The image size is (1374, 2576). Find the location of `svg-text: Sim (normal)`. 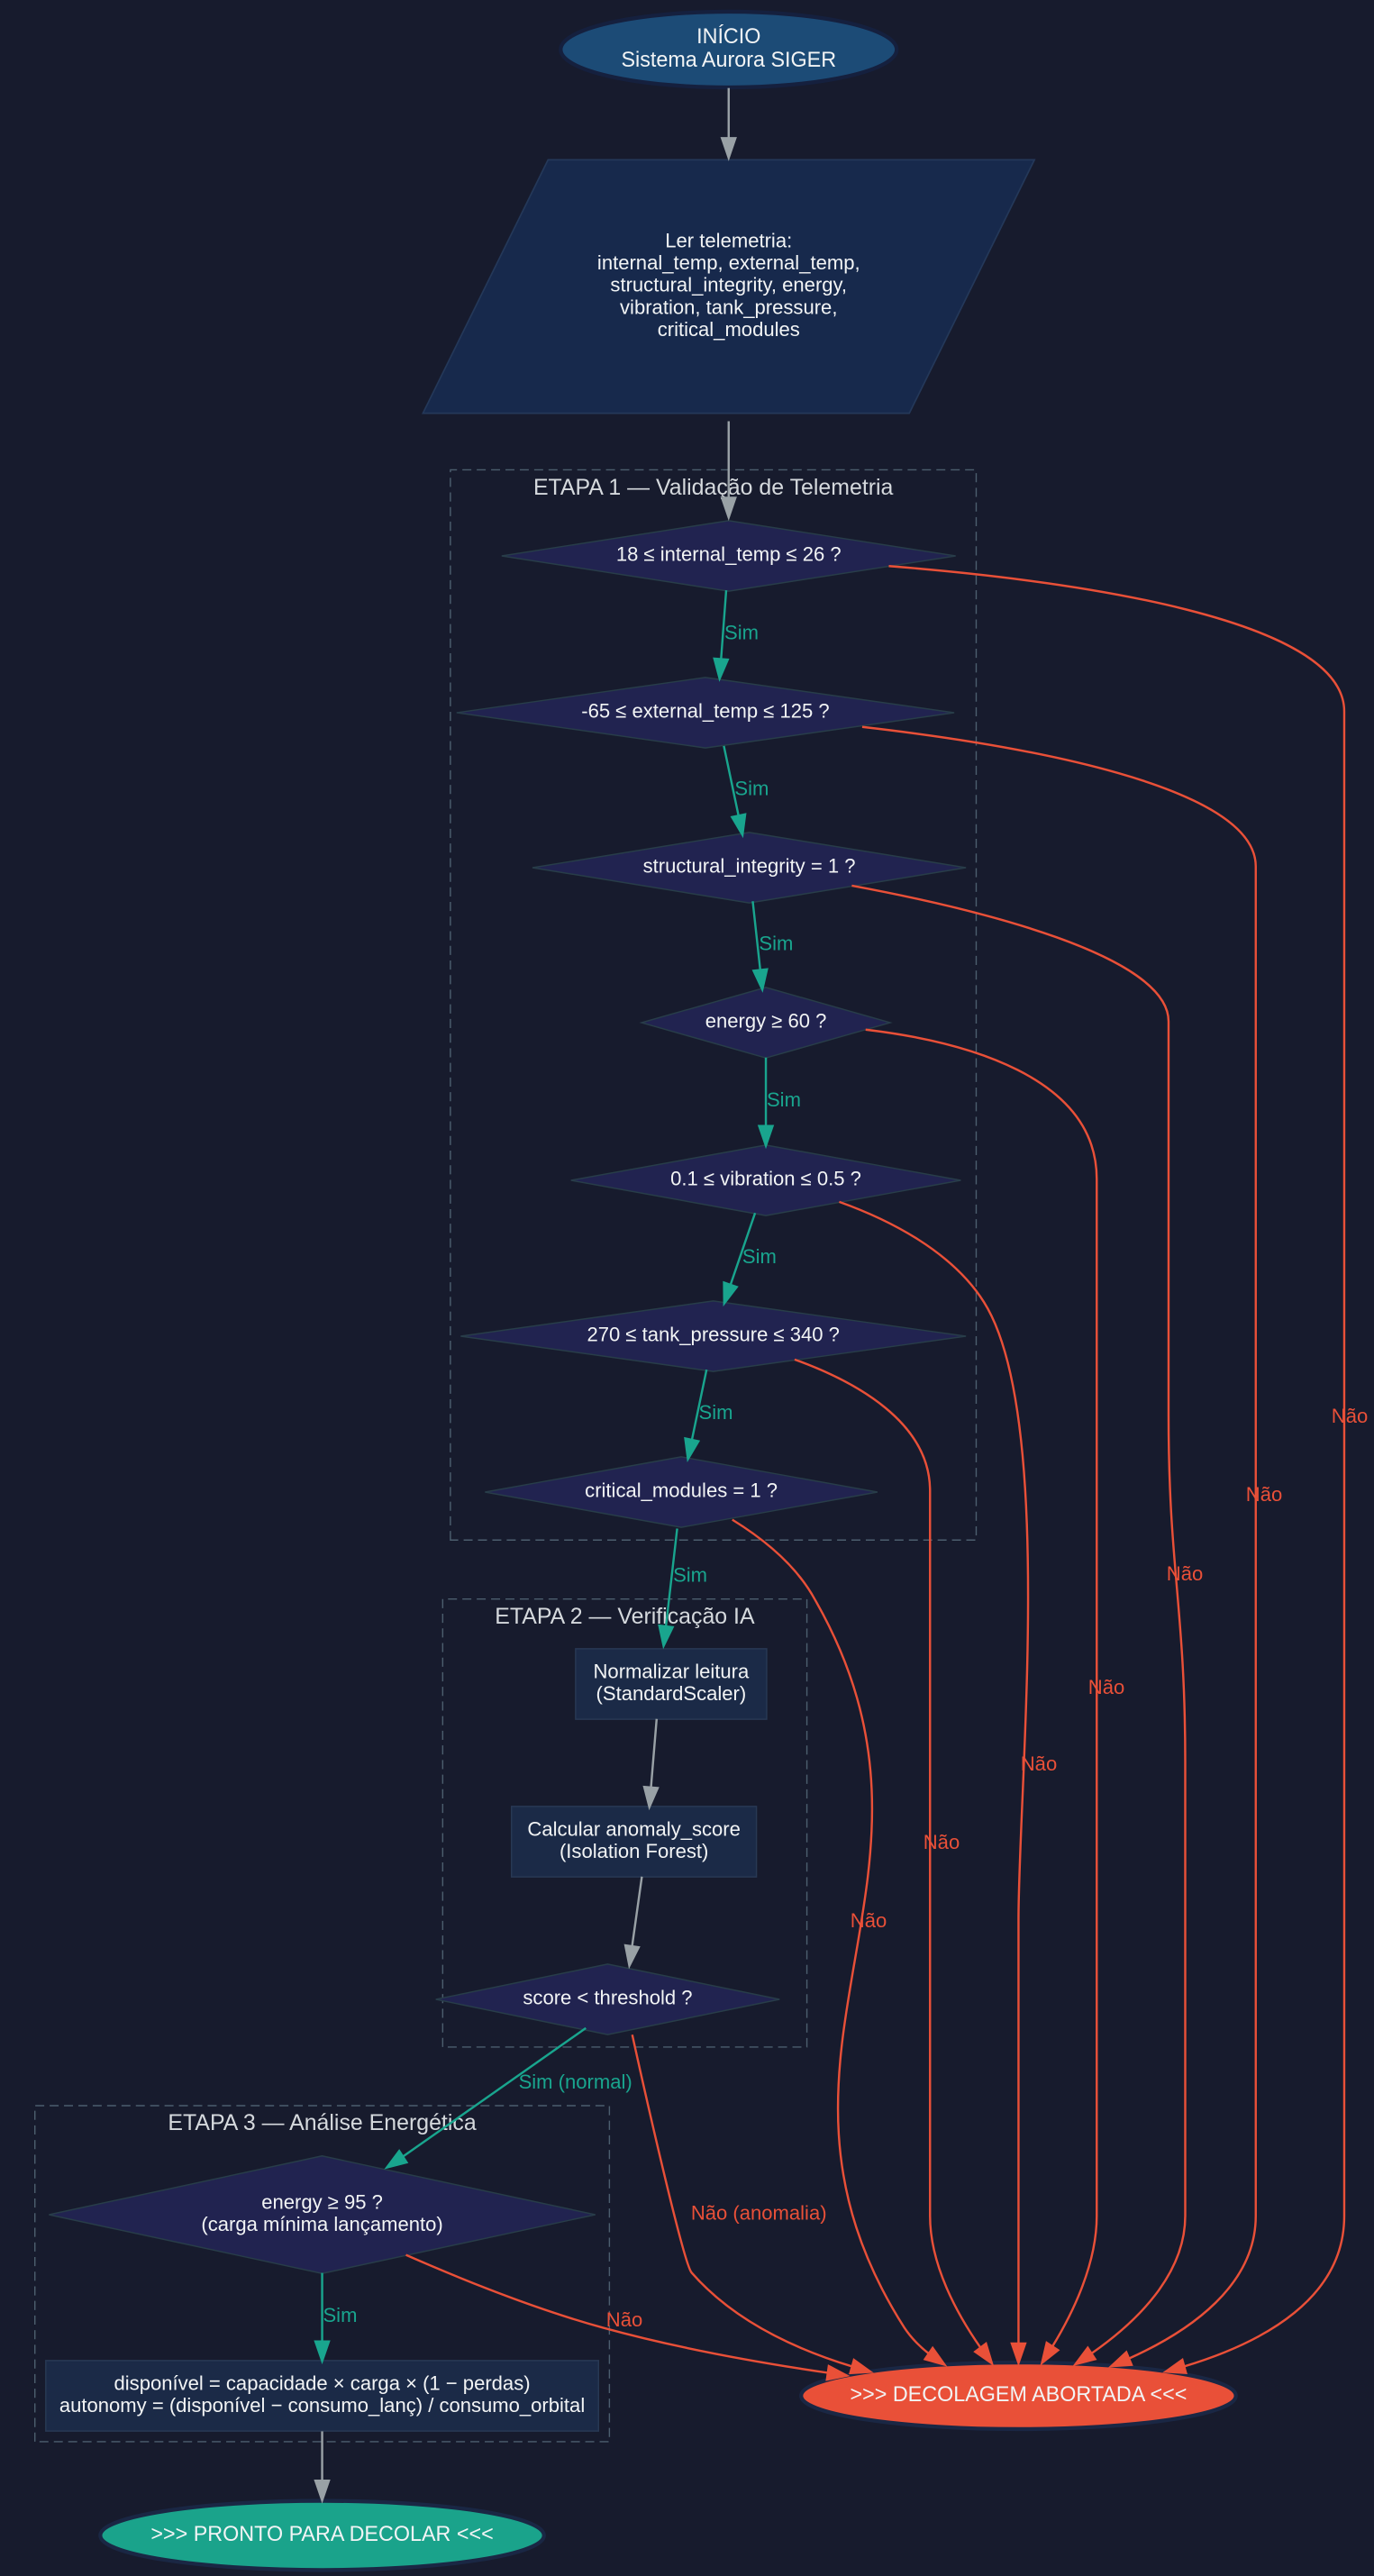

svg-text: Sim (normal) is located at coordinates (575, 2082).